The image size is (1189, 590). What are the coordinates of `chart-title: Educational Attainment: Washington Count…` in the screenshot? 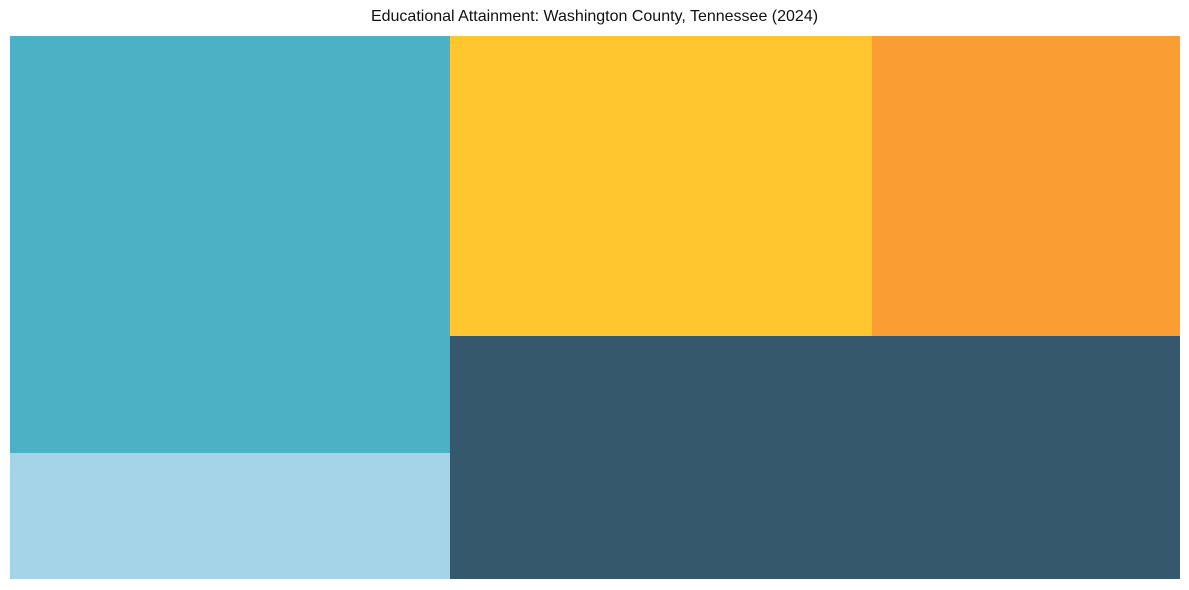 It's located at (594, 16).